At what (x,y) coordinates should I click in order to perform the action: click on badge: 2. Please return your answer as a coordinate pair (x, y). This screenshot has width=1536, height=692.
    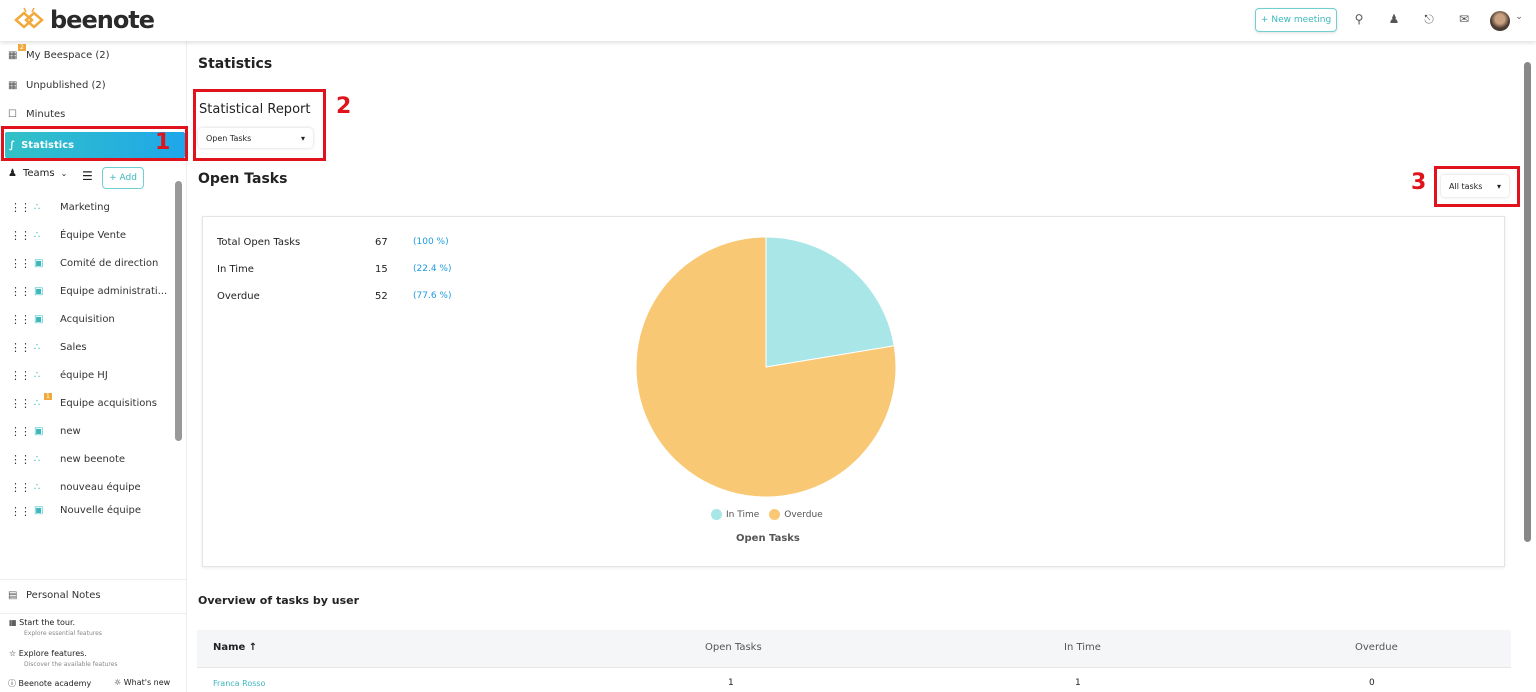
    Looking at the image, I should click on (22, 47).